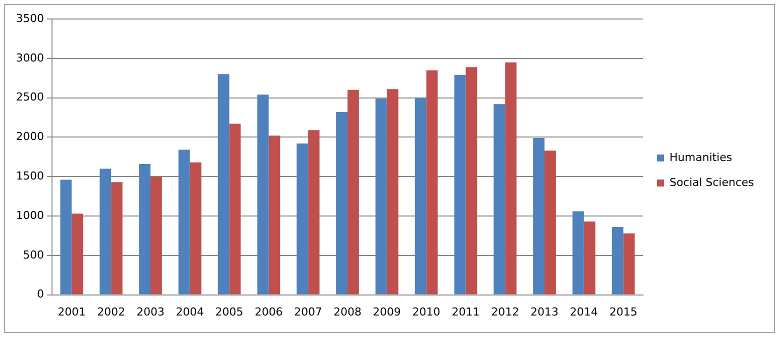 The width and height of the screenshot is (779, 341). Describe the element at coordinates (623, 311) in the screenshot. I see `x-tick-label: 2015` at that location.